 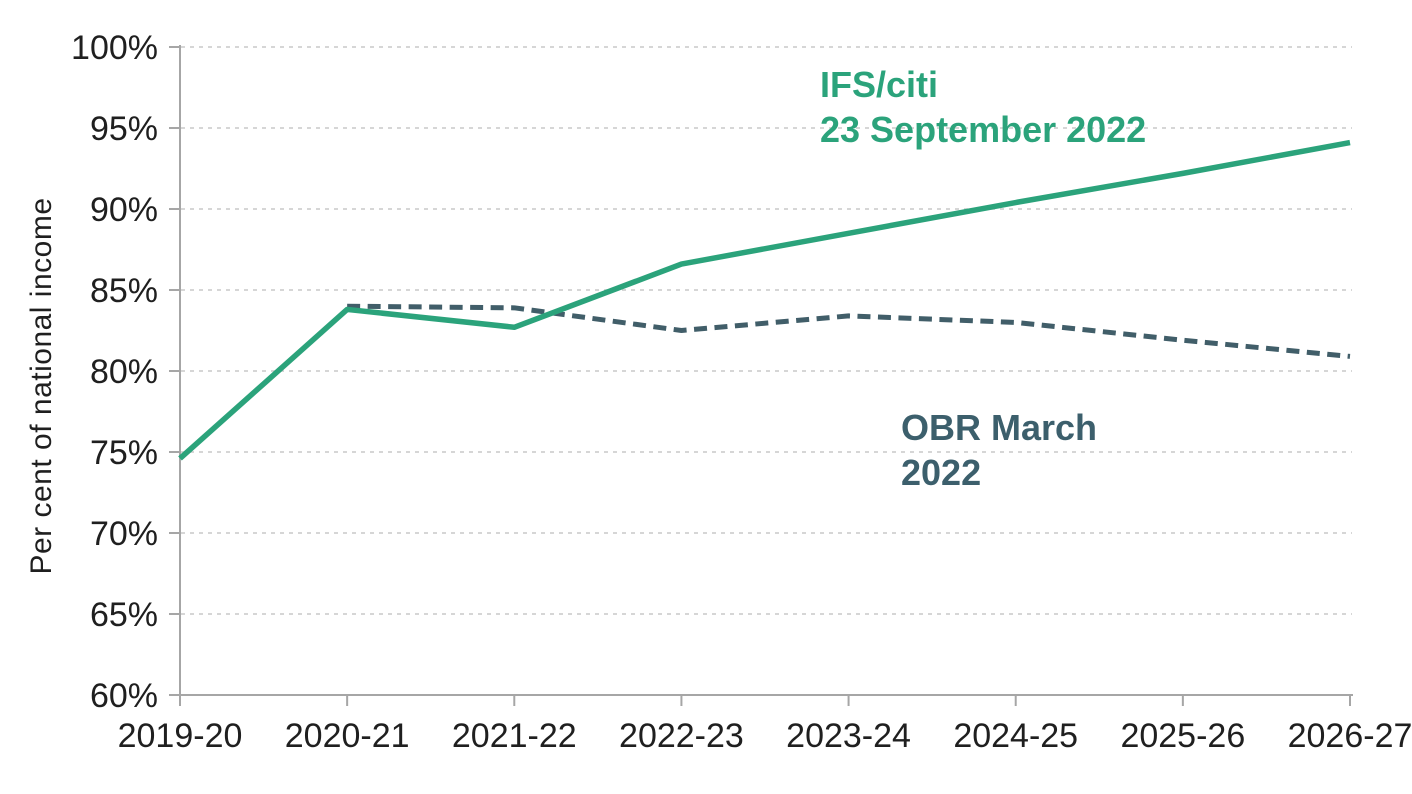 What do you see at coordinates (941, 472) in the screenshot?
I see `series-label-obr-line2: 2022` at bounding box center [941, 472].